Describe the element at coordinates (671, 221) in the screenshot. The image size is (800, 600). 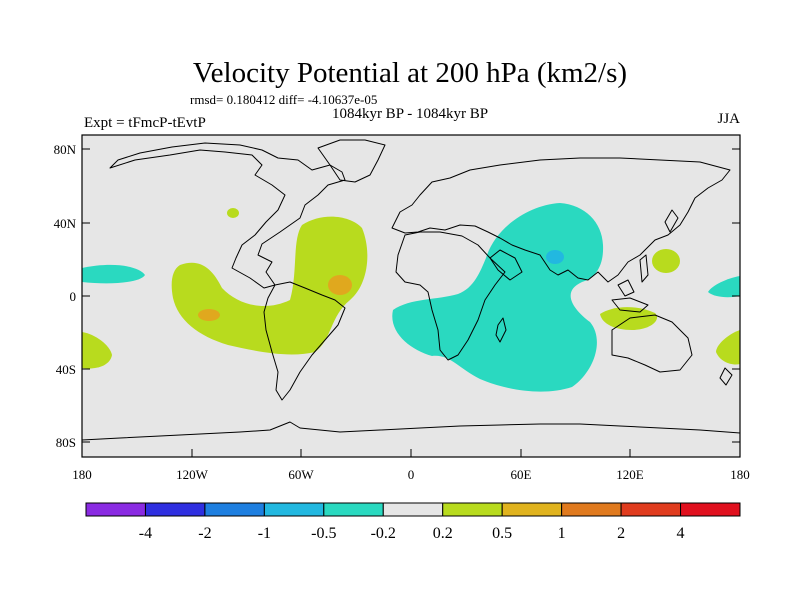
I see `japan-coastline` at that location.